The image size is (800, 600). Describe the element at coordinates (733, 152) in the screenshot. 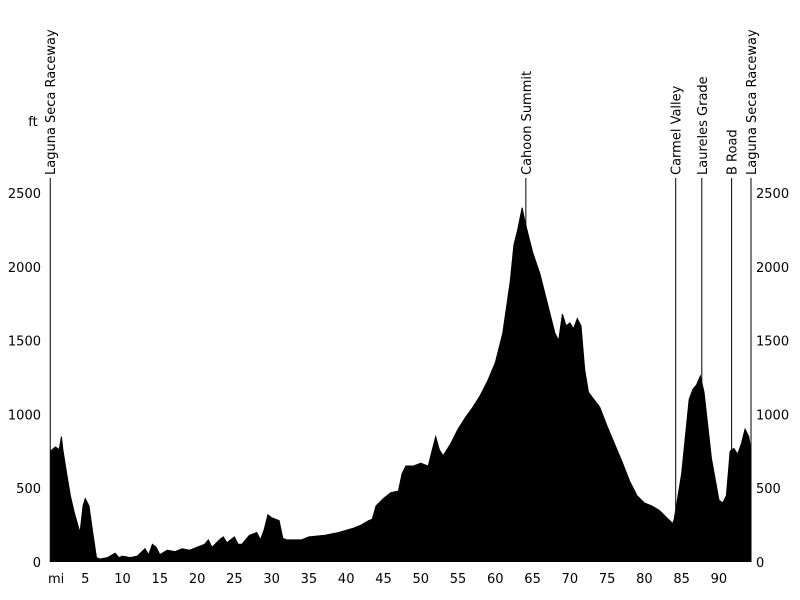

I see `annotation-label: B Road` at that location.